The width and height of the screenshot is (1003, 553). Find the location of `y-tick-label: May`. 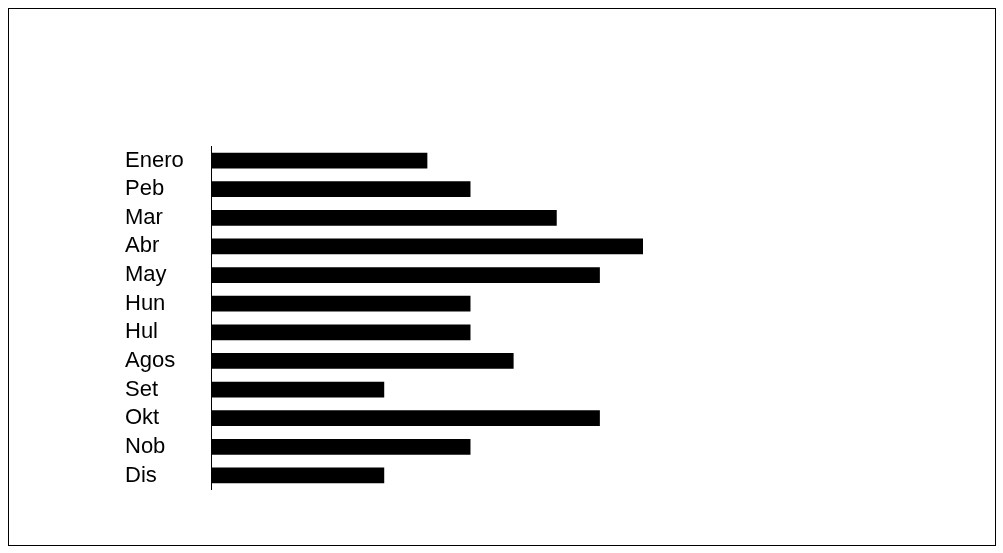

y-tick-label: May is located at coordinates (146, 274).